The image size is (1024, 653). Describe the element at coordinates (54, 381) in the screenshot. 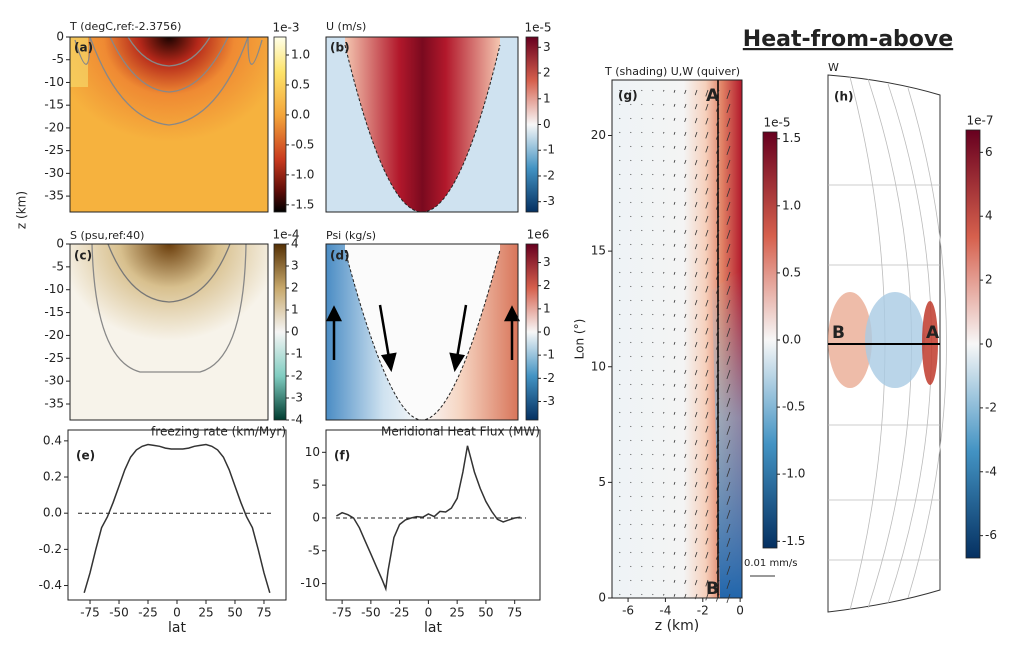

I see `y-tick-label: -30` at that location.